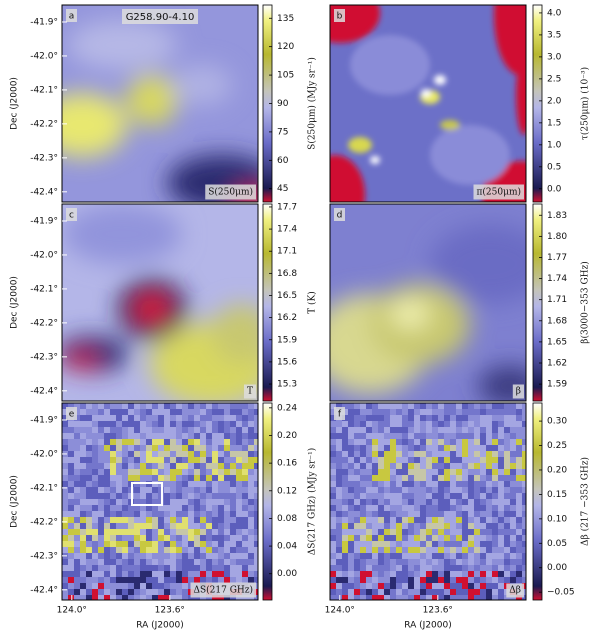 The width and height of the screenshot is (600, 640). I want to click on colorbar-label: ΔS(217 GHz) (MJy sr⁻¹), so click(312, 501).